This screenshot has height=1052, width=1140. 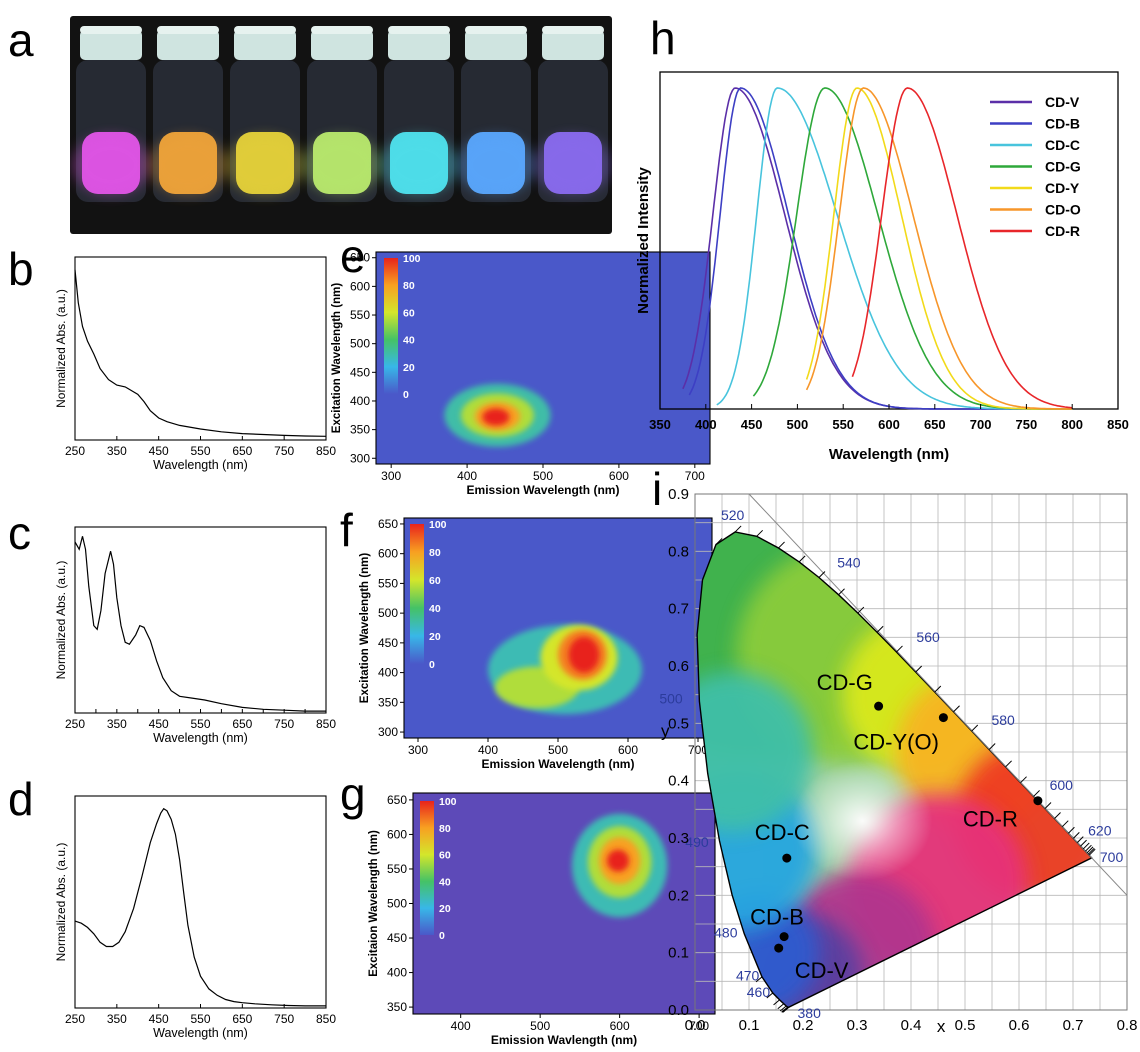 I want to click on y-tick-label: 0.5, so click(x=678, y=723).